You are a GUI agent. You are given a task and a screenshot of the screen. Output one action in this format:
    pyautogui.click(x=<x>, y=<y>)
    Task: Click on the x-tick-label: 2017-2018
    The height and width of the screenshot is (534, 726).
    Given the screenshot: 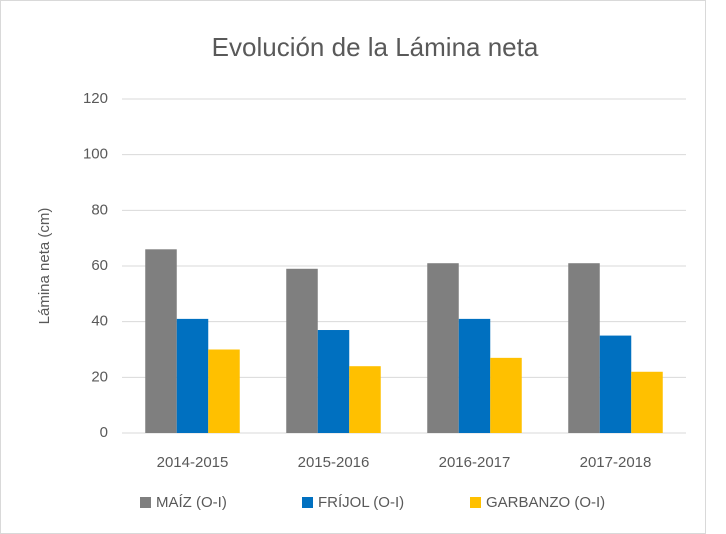 What is the action you would take?
    pyautogui.click(x=616, y=462)
    